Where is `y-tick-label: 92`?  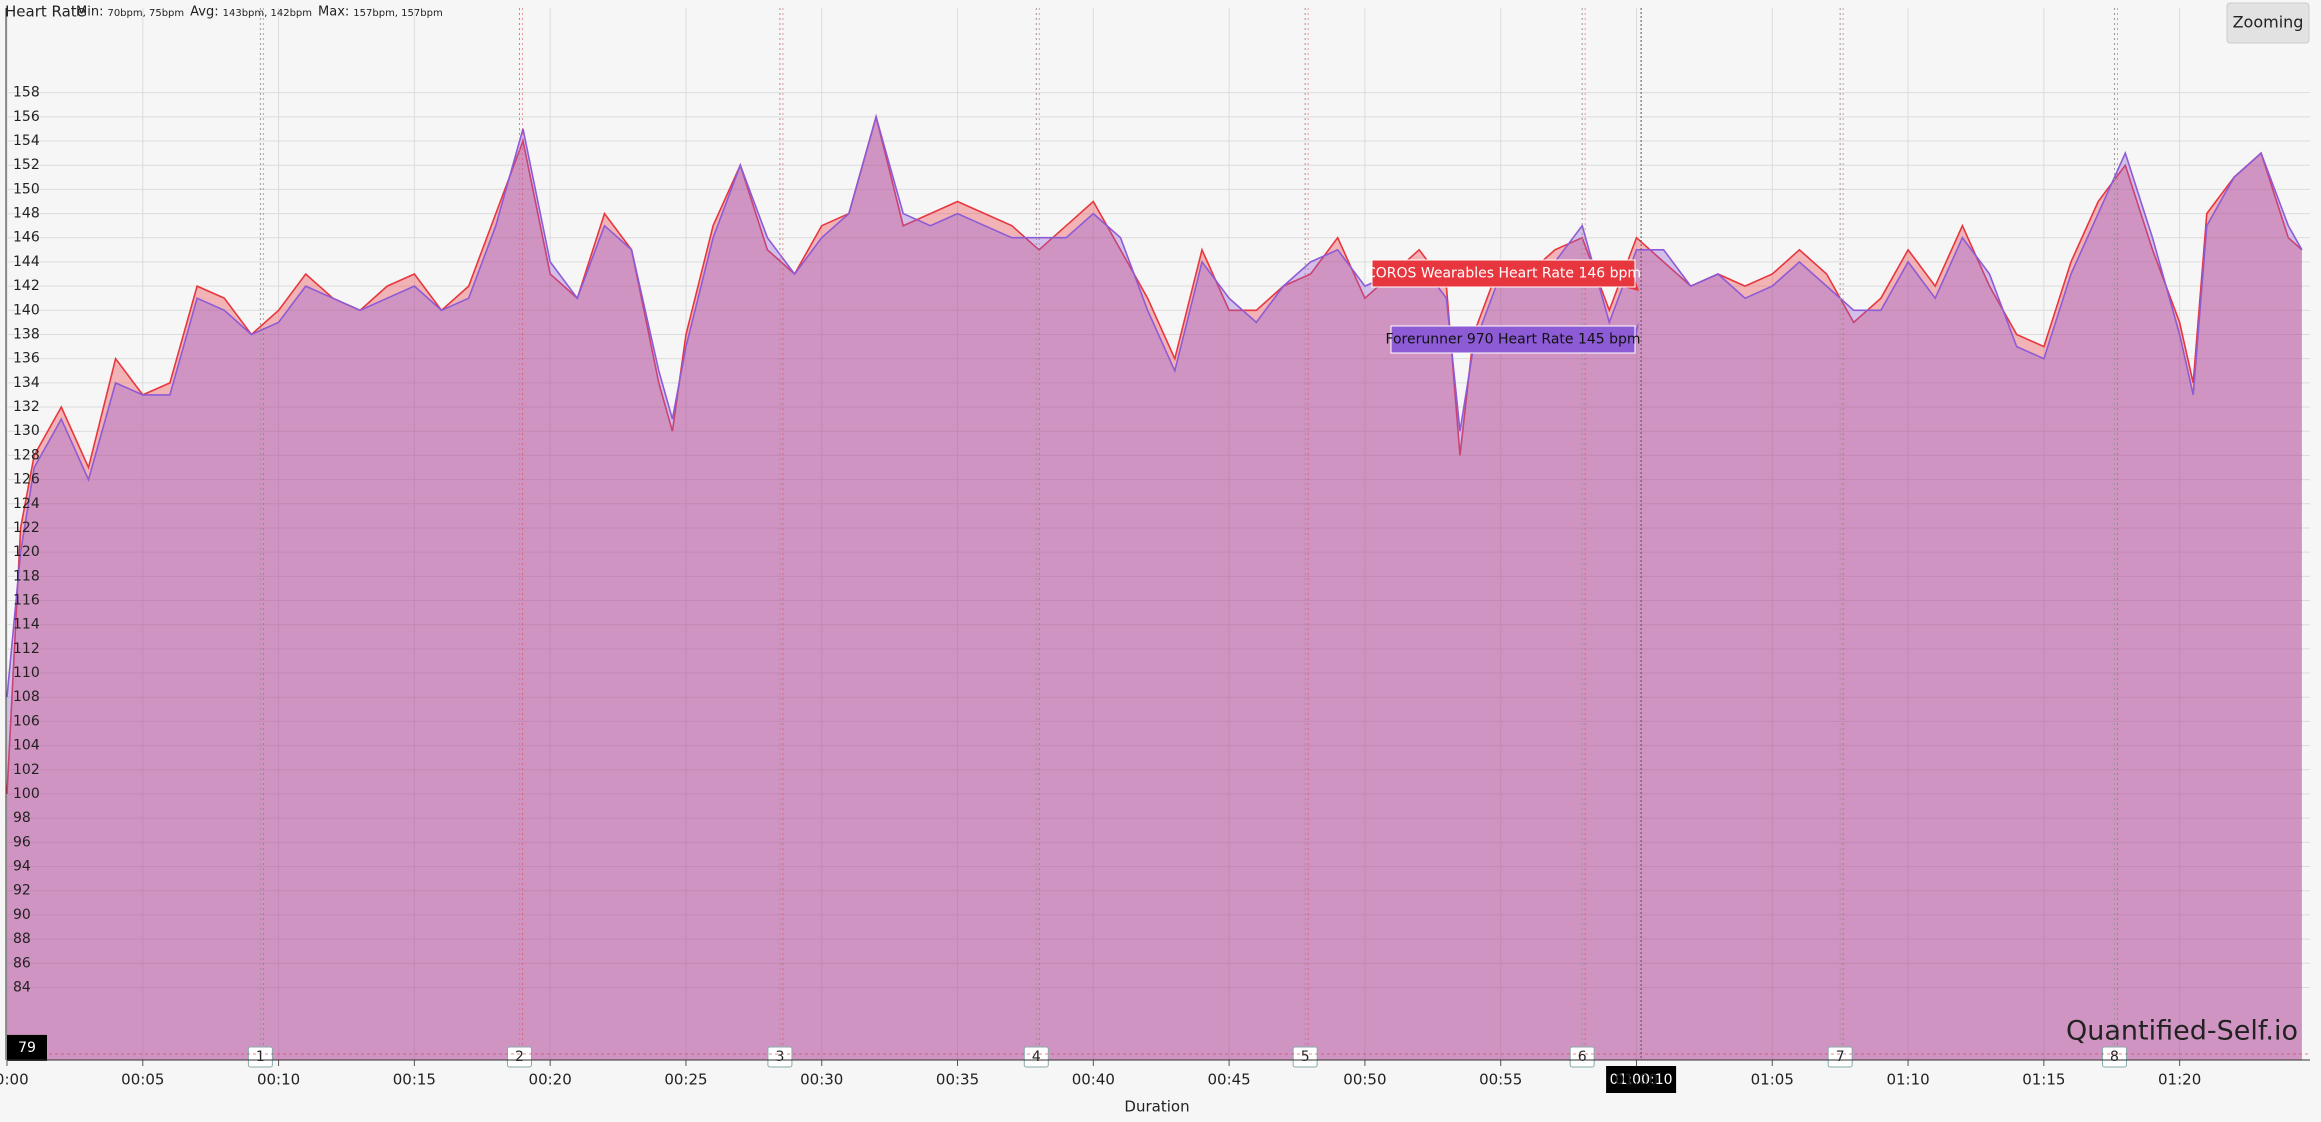
y-tick-label: 92 is located at coordinates (22, 891).